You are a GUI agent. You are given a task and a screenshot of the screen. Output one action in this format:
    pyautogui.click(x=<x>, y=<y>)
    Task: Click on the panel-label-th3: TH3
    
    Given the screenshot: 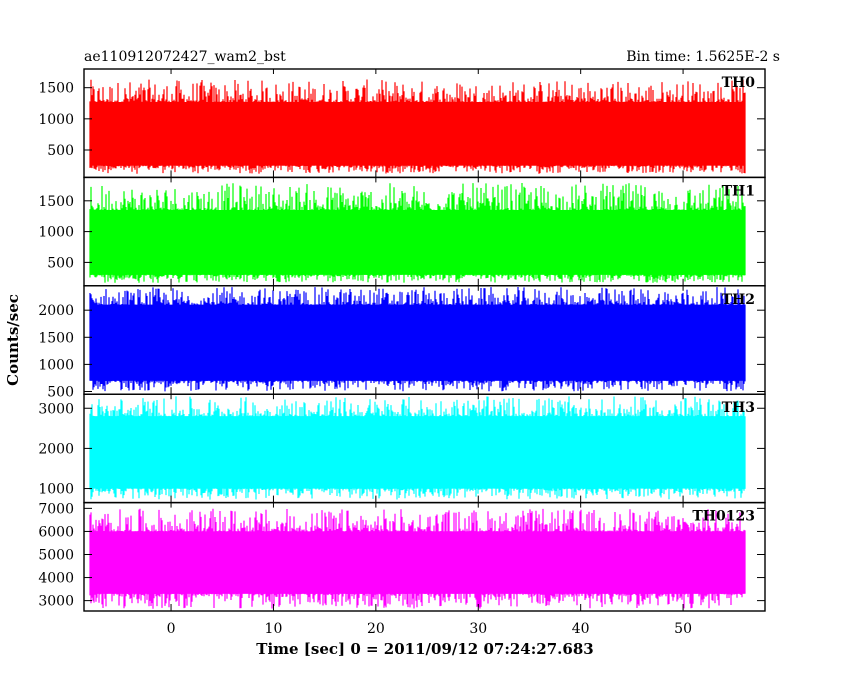 What is the action you would take?
    pyautogui.click(x=738, y=408)
    